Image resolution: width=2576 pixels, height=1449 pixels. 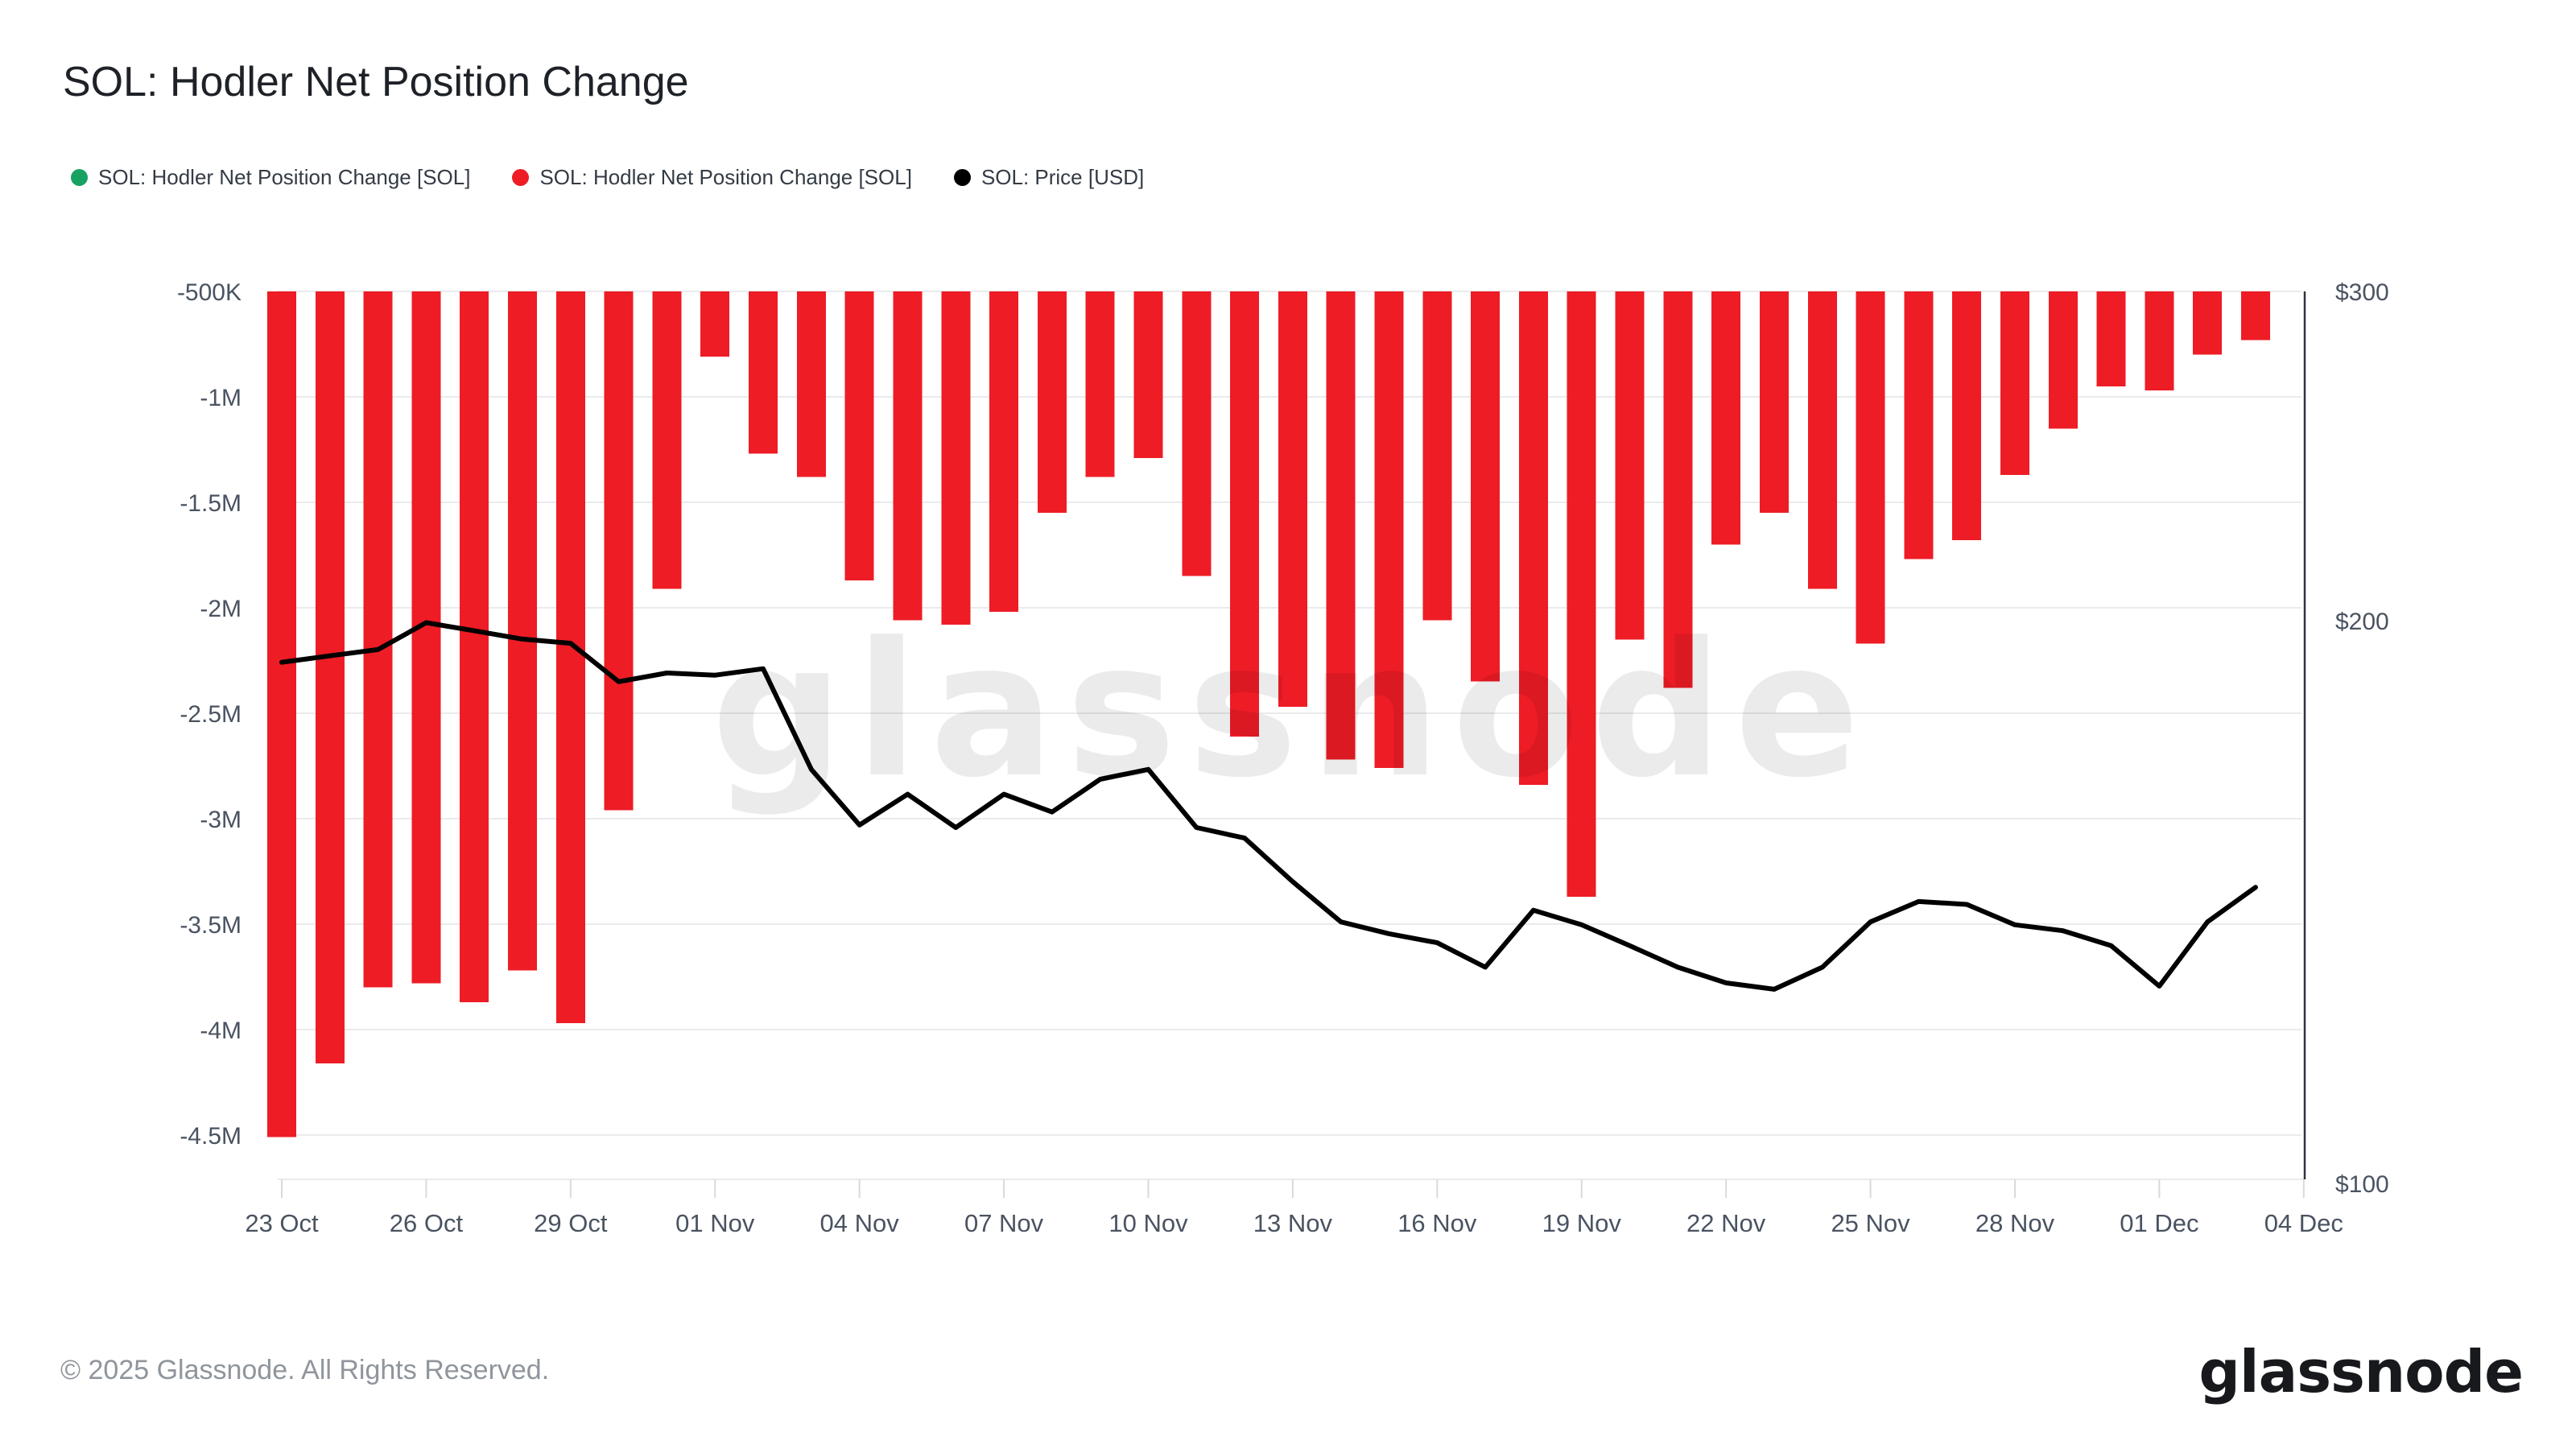 I want to click on bar-25-oct, so click(x=378, y=639).